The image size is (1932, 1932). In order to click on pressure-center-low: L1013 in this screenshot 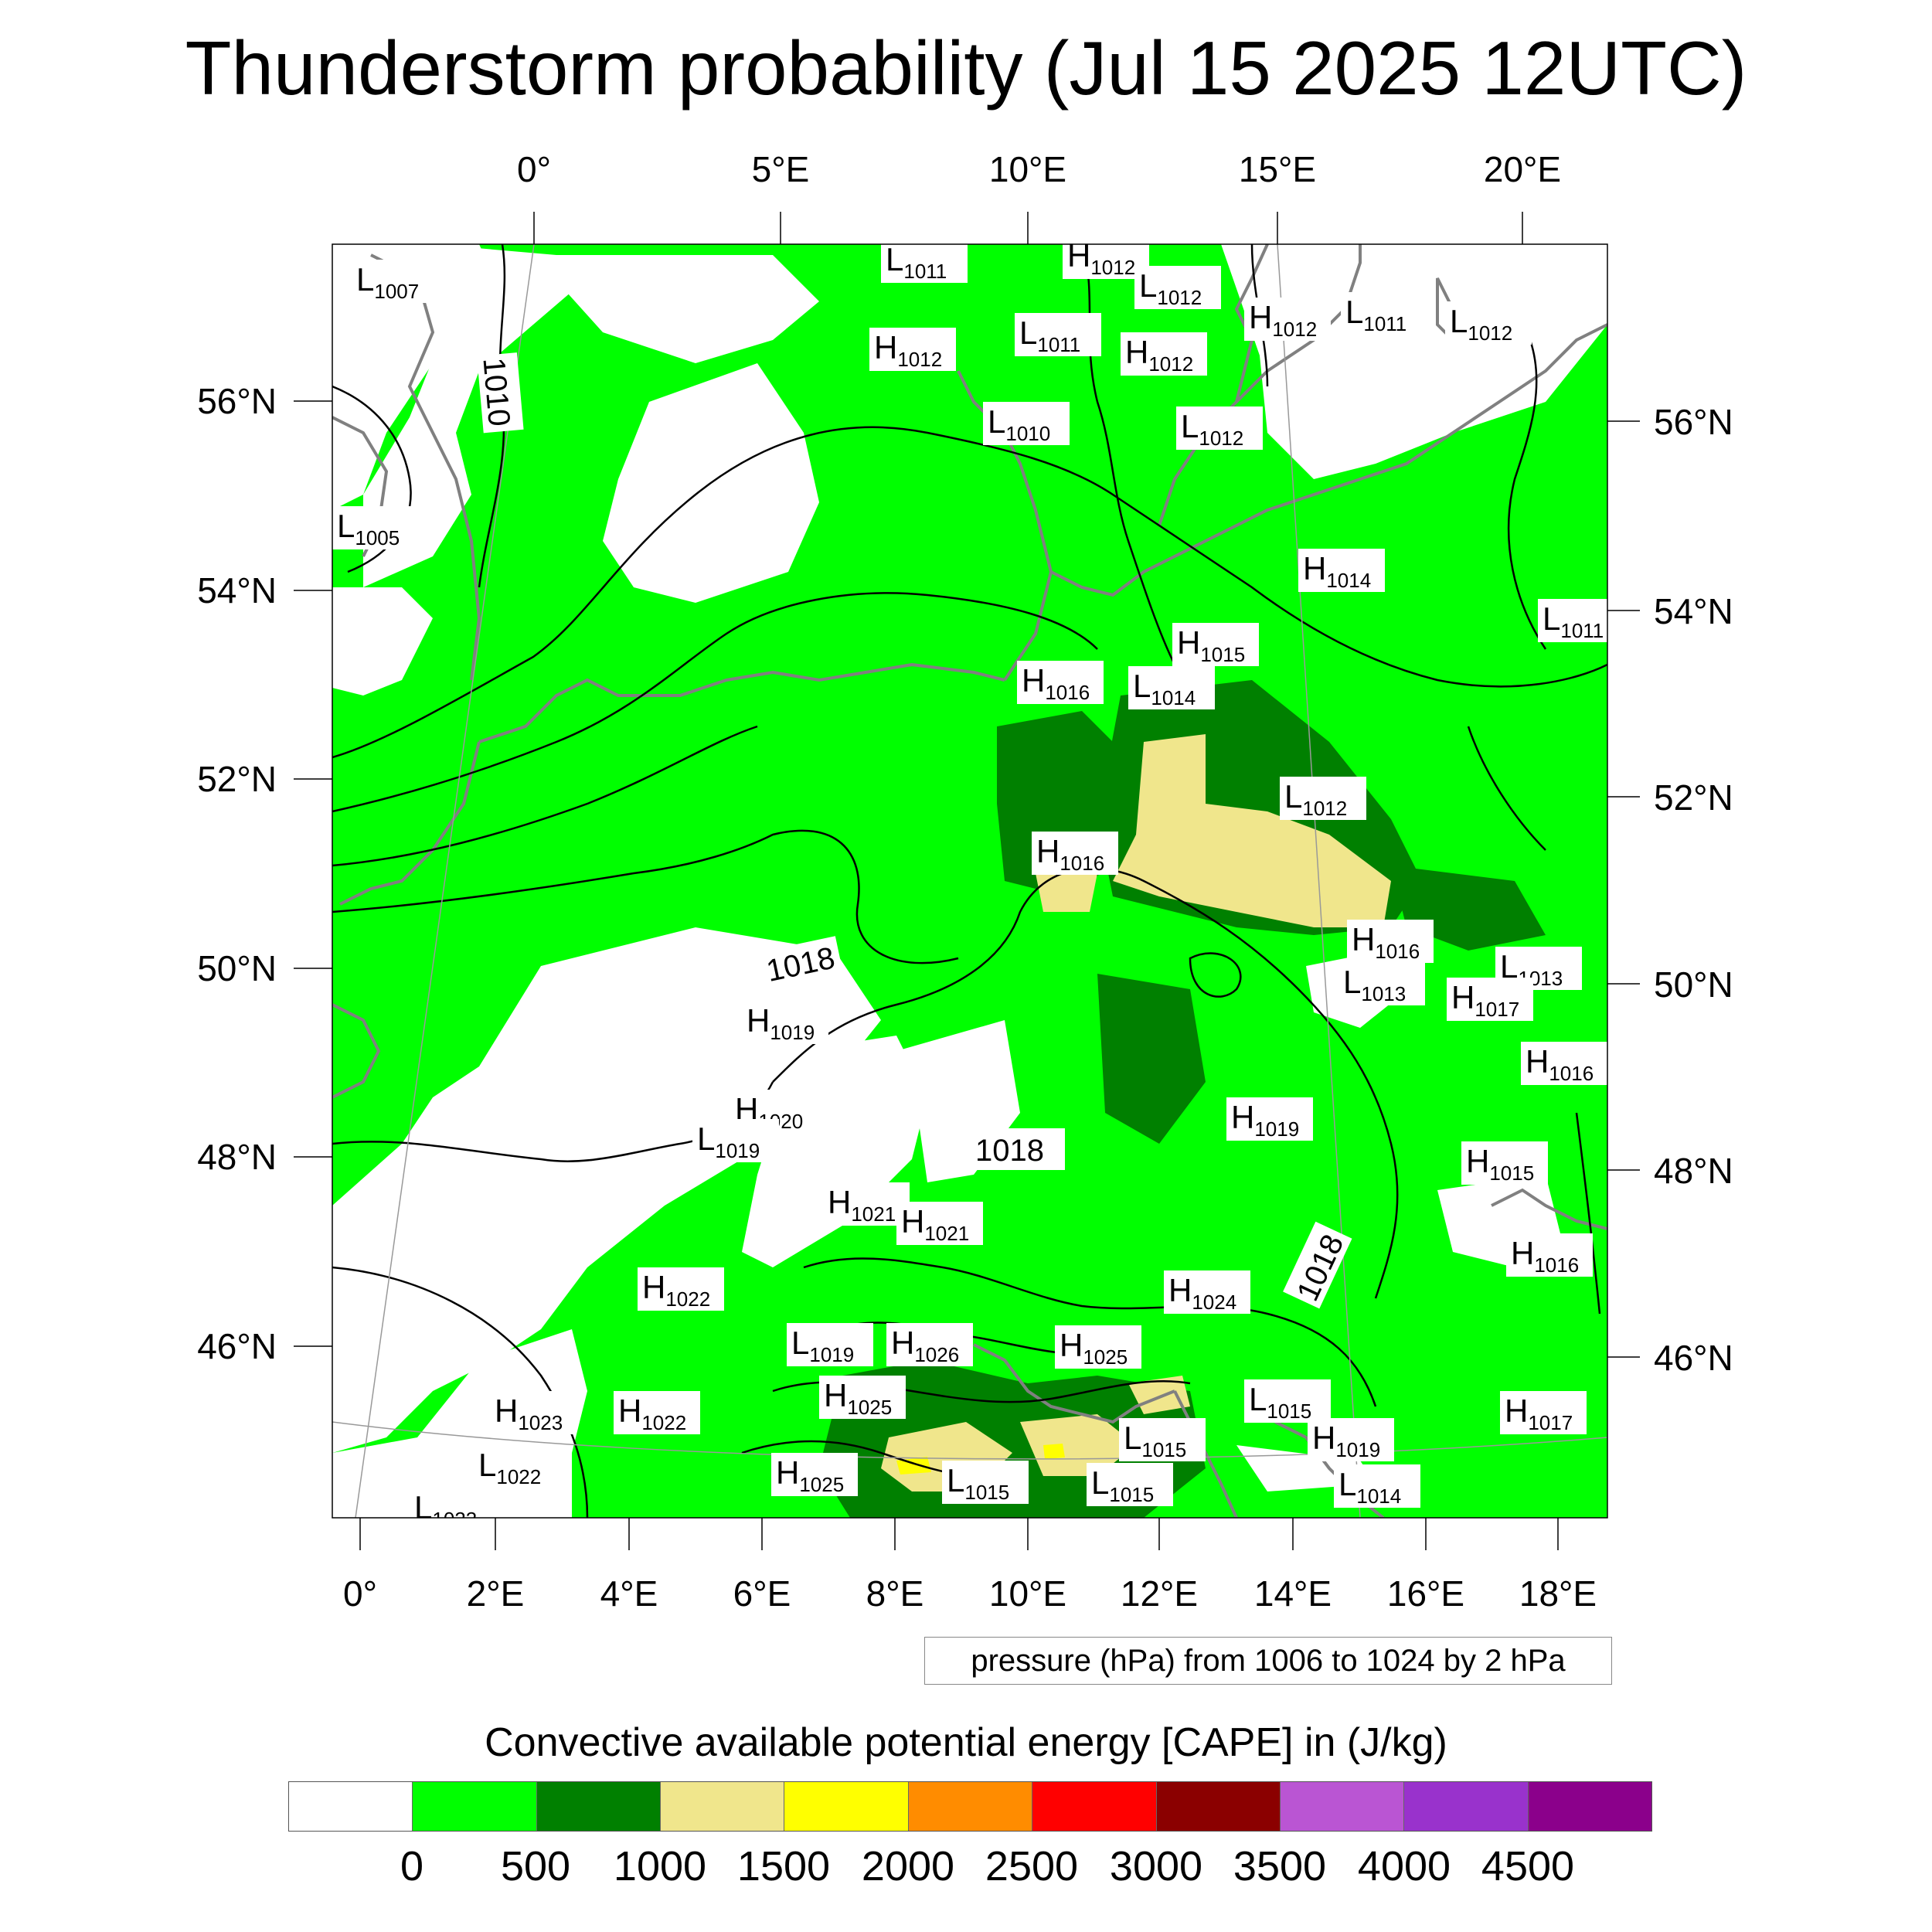, I will do `click(1382, 984)`.